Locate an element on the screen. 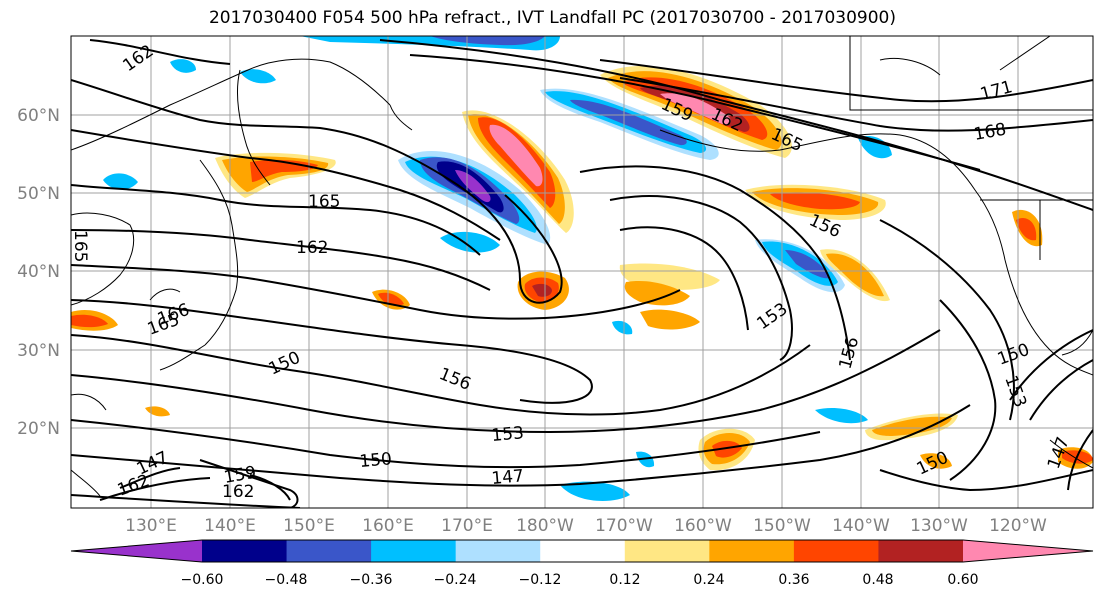 This screenshot has width=1105, height=601. lon-label: 160°E is located at coordinates (388, 526).